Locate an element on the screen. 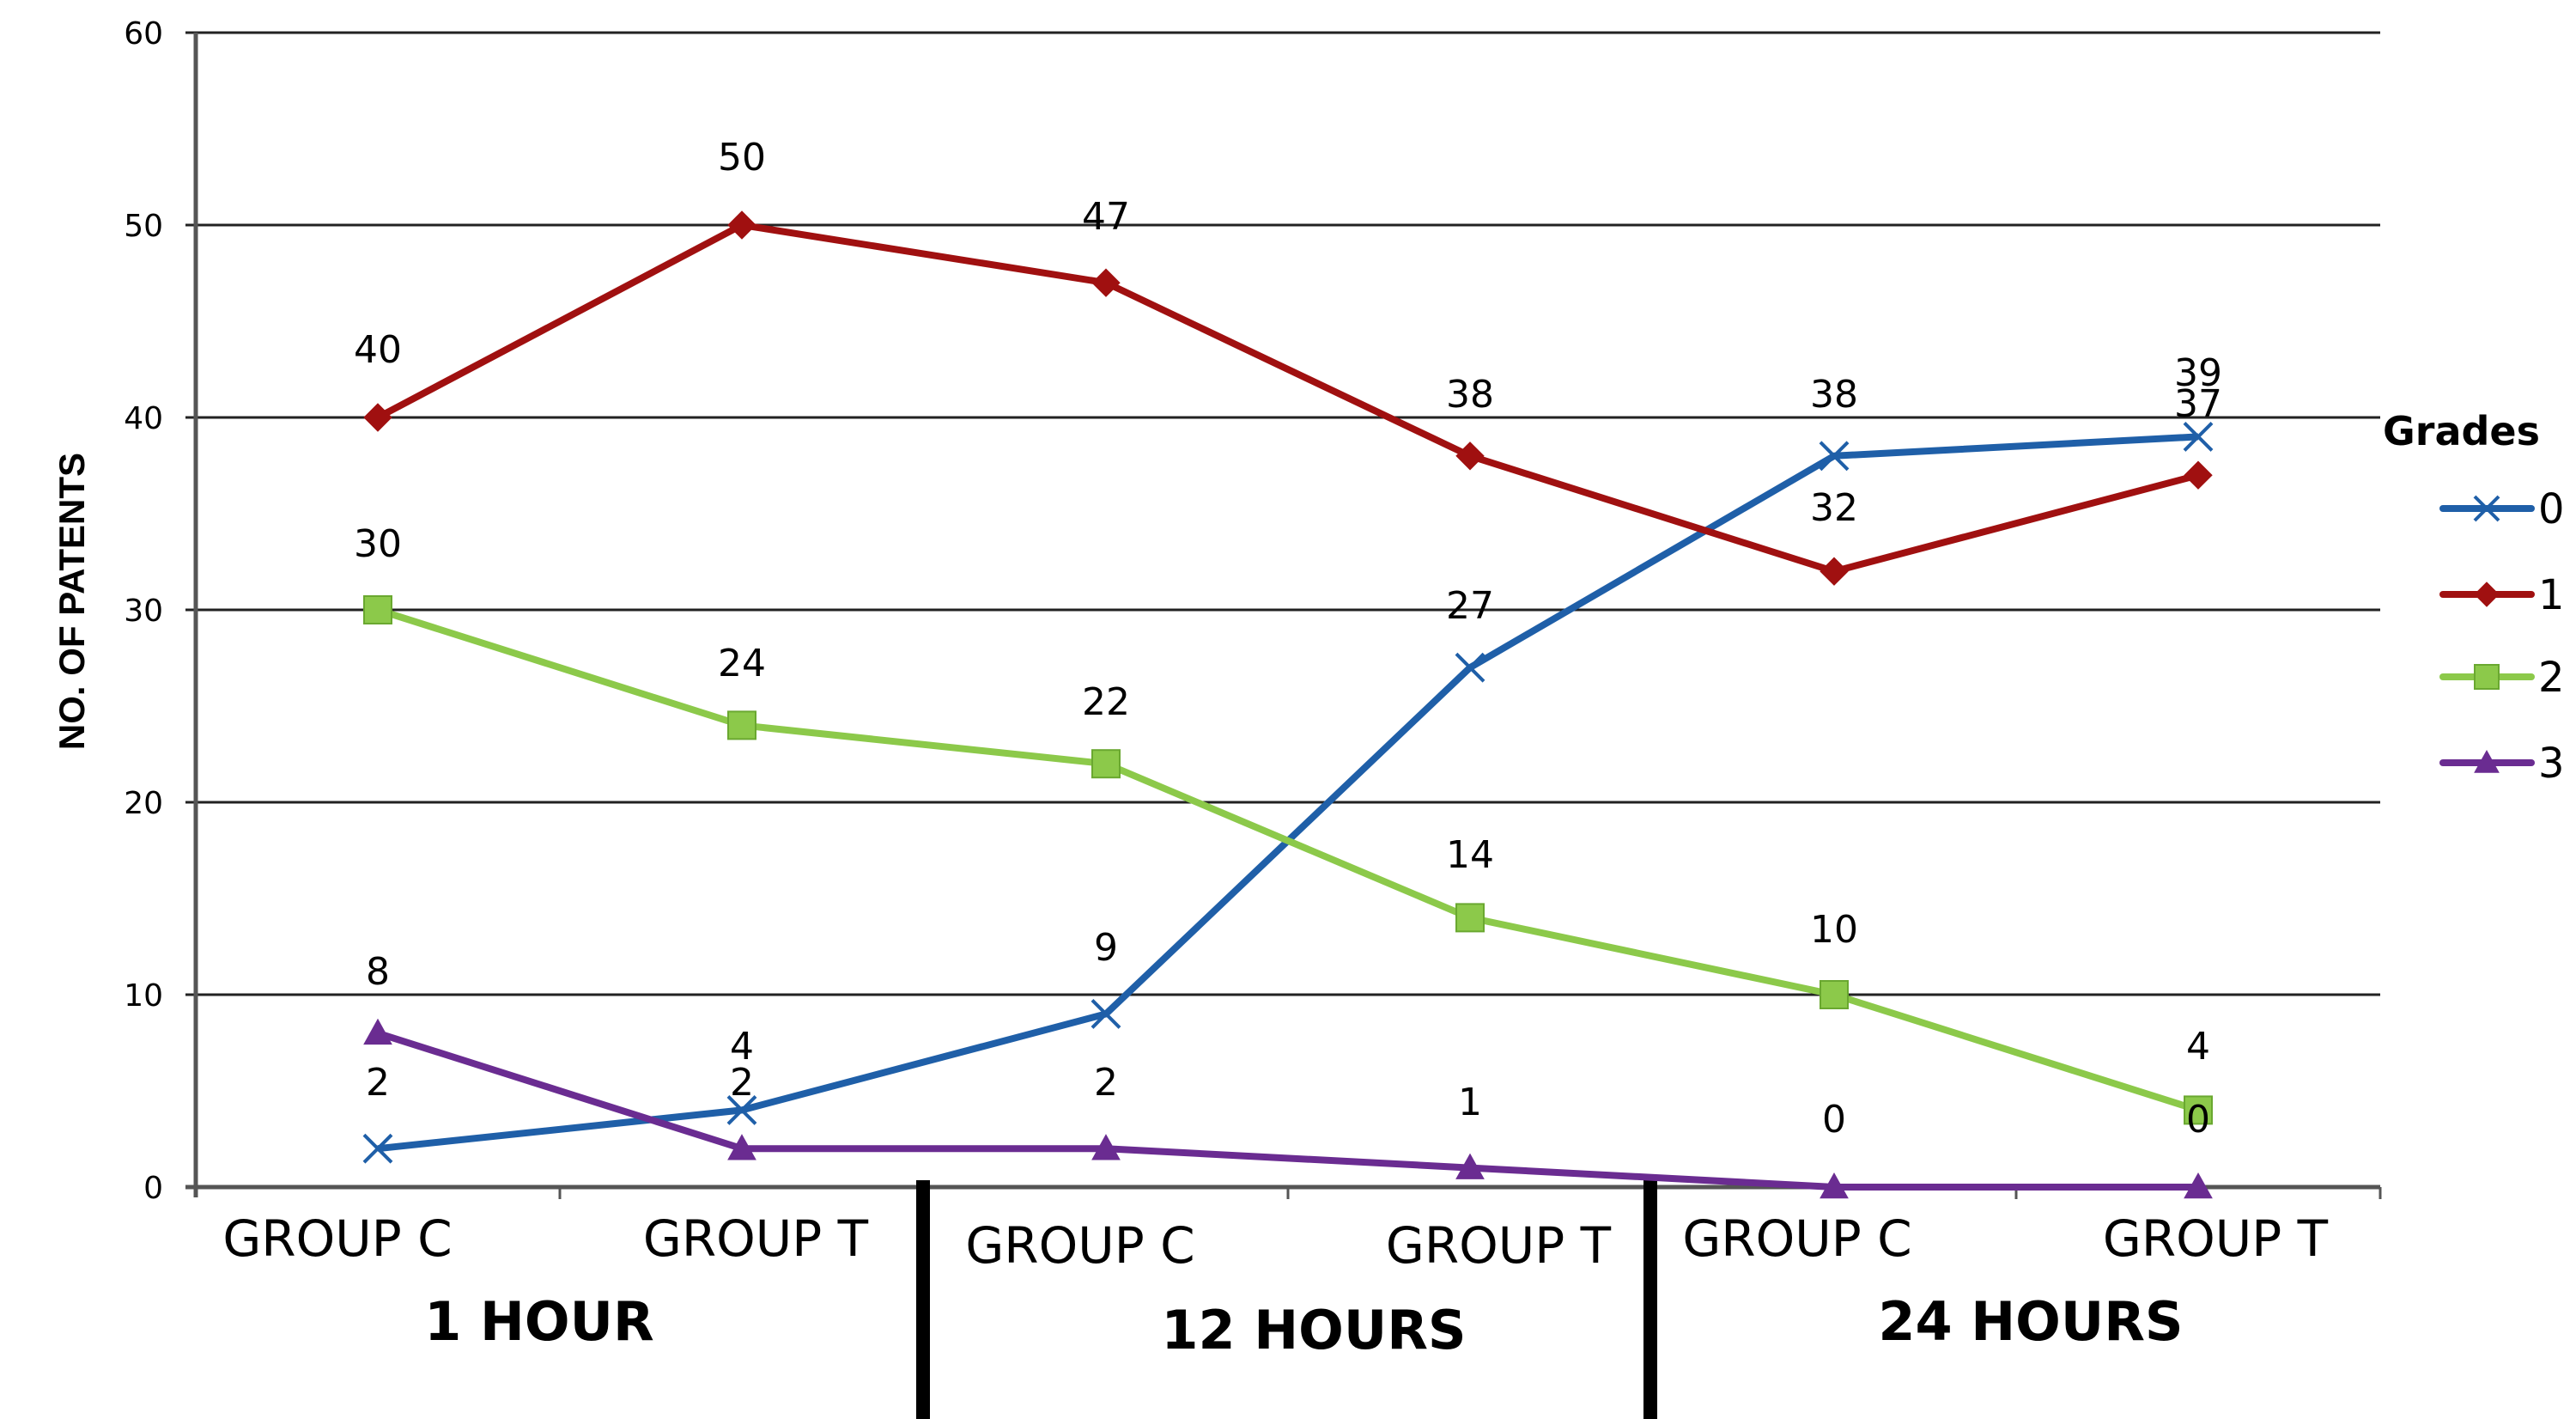  legend-label: 0 is located at coordinates (2551, 509).